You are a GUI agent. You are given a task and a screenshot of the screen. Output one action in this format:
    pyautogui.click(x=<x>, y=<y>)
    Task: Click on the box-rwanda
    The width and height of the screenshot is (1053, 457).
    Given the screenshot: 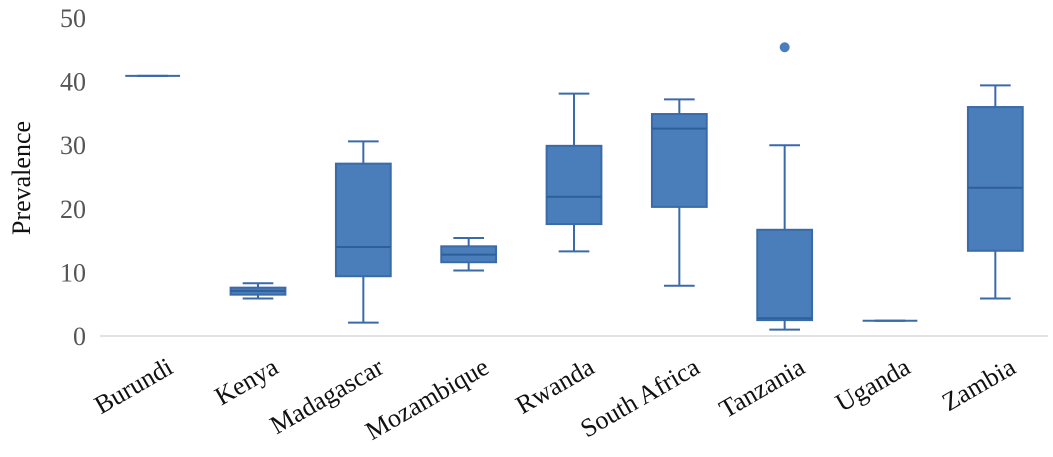 What is the action you would take?
    pyautogui.click(x=574, y=172)
    